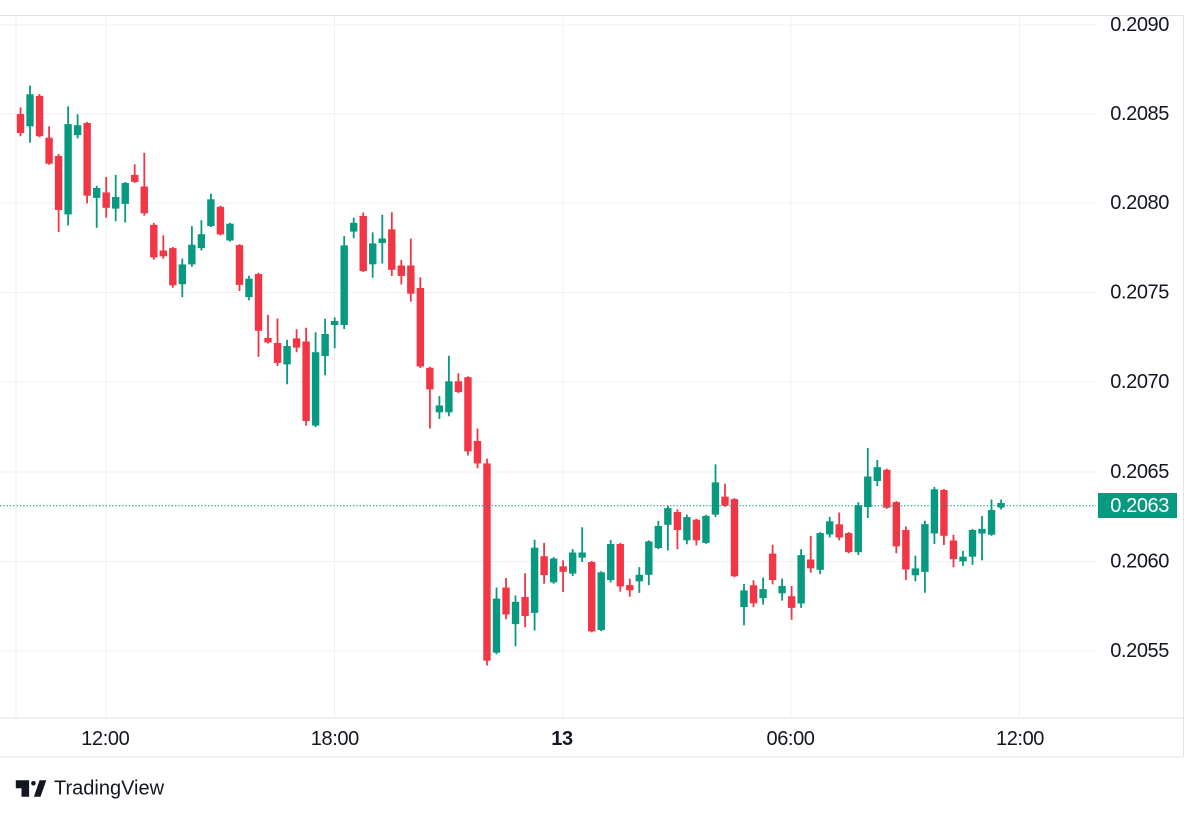  What do you see at coordinates (1139, 562) in the screenshot?
I see `svg-text: 0.2060` at bounding box center [1139, 562].